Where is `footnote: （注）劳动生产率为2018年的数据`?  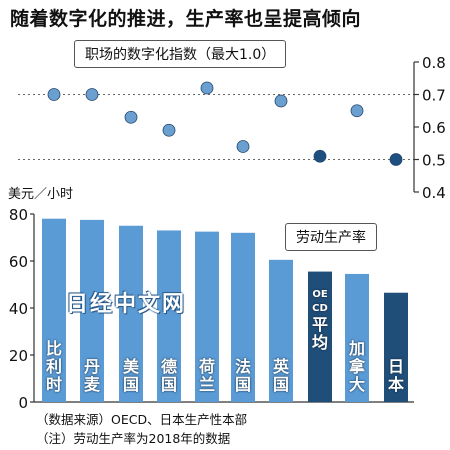 footnote: （注）劳动生产率为2018年的数据 is located at coordinates (133, 438).